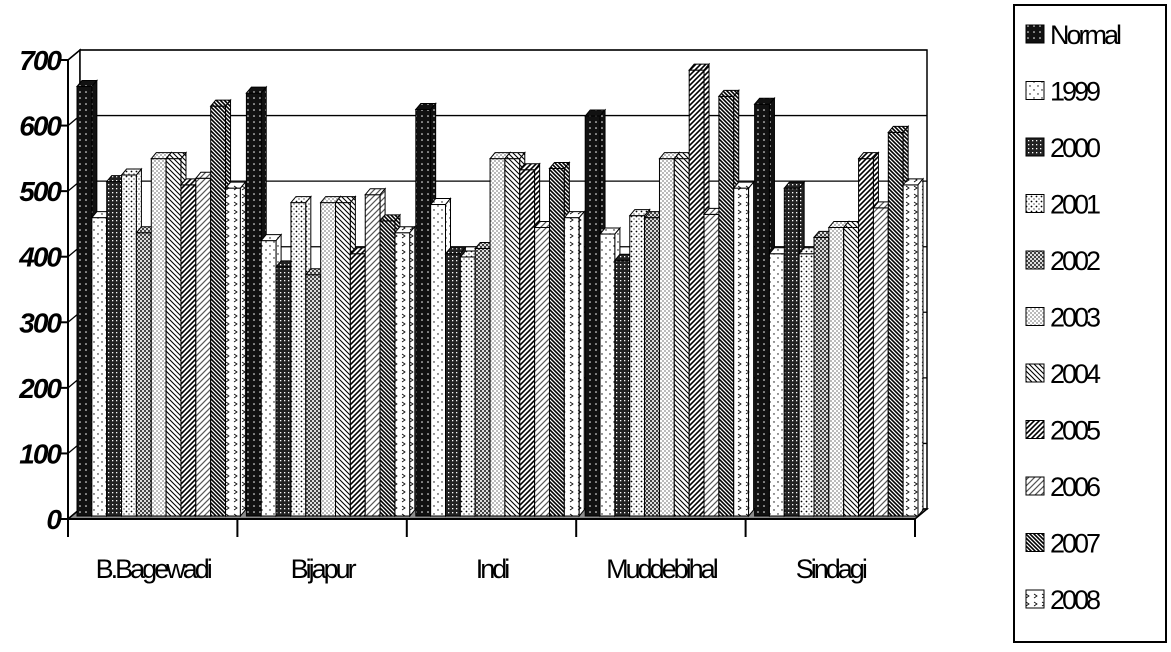  I want to click on bar-muddebihal-2008, so click(743, 349).